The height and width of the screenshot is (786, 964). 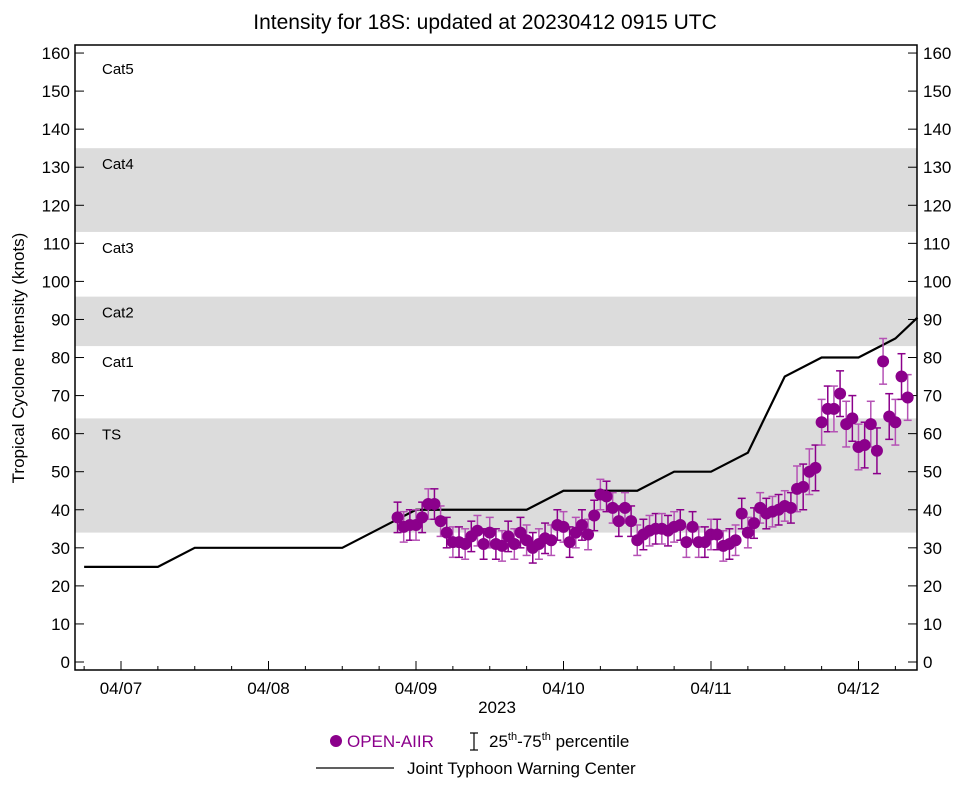 I want to click on y-tick-label-left: 70, so click(x=60, y=396).